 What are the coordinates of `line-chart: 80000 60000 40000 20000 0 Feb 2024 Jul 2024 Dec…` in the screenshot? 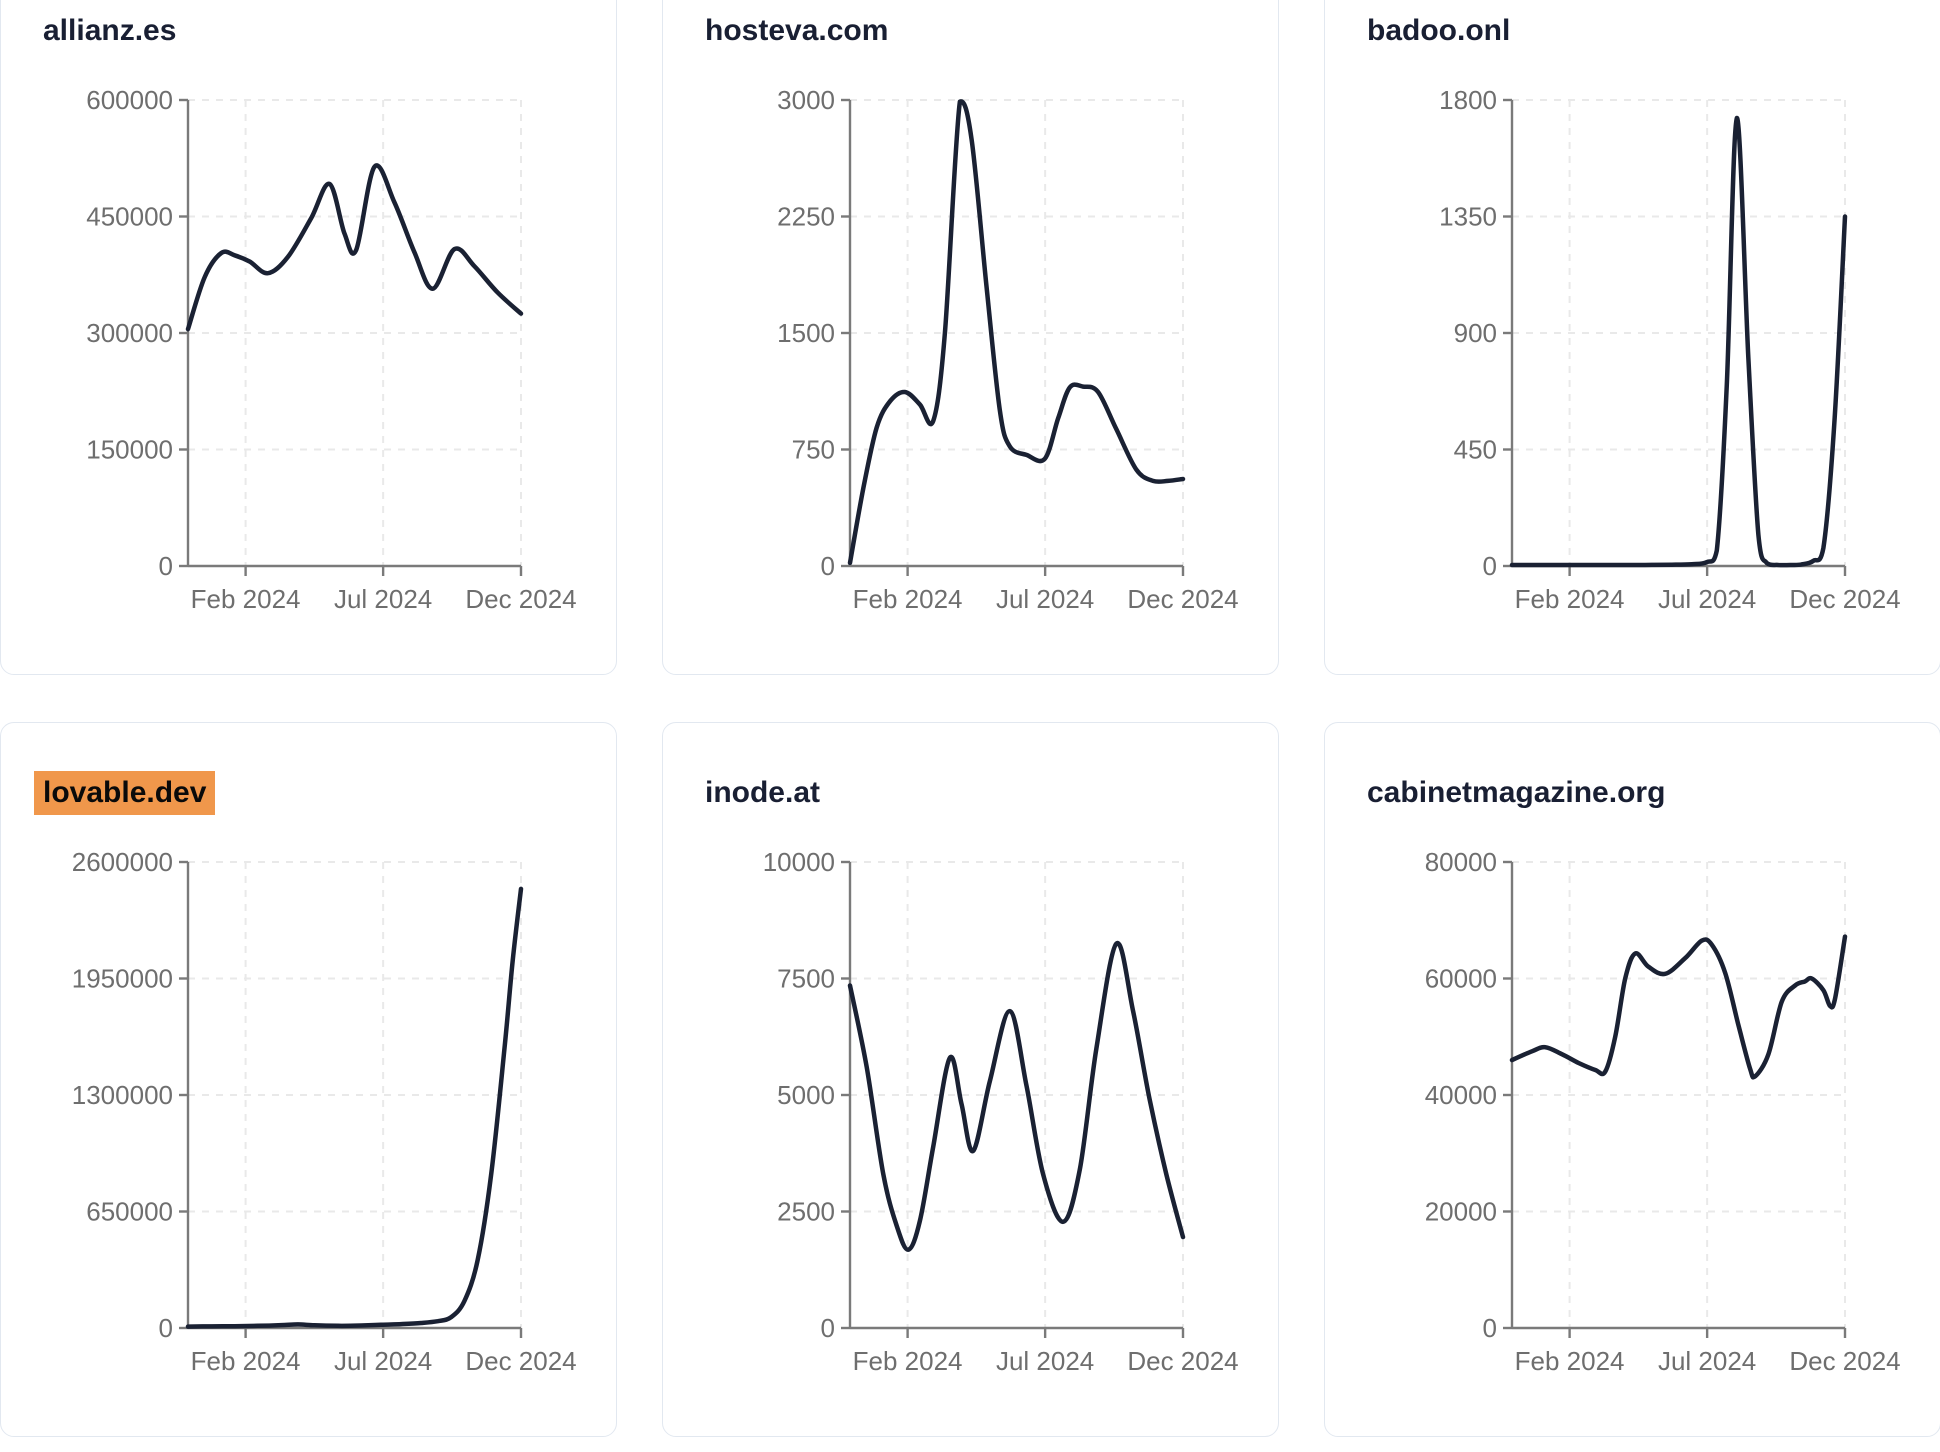 It's located at (1663, 1111).